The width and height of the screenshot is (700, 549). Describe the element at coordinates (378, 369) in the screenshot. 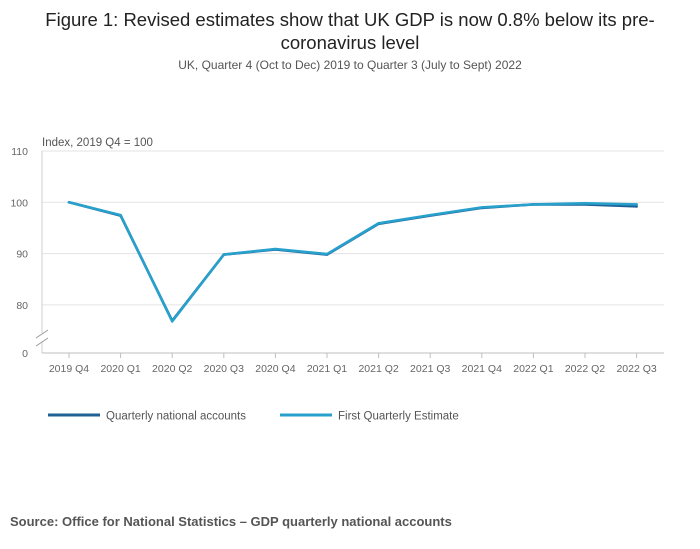

I see `x-tick-label: 2021 Q2` at that location.